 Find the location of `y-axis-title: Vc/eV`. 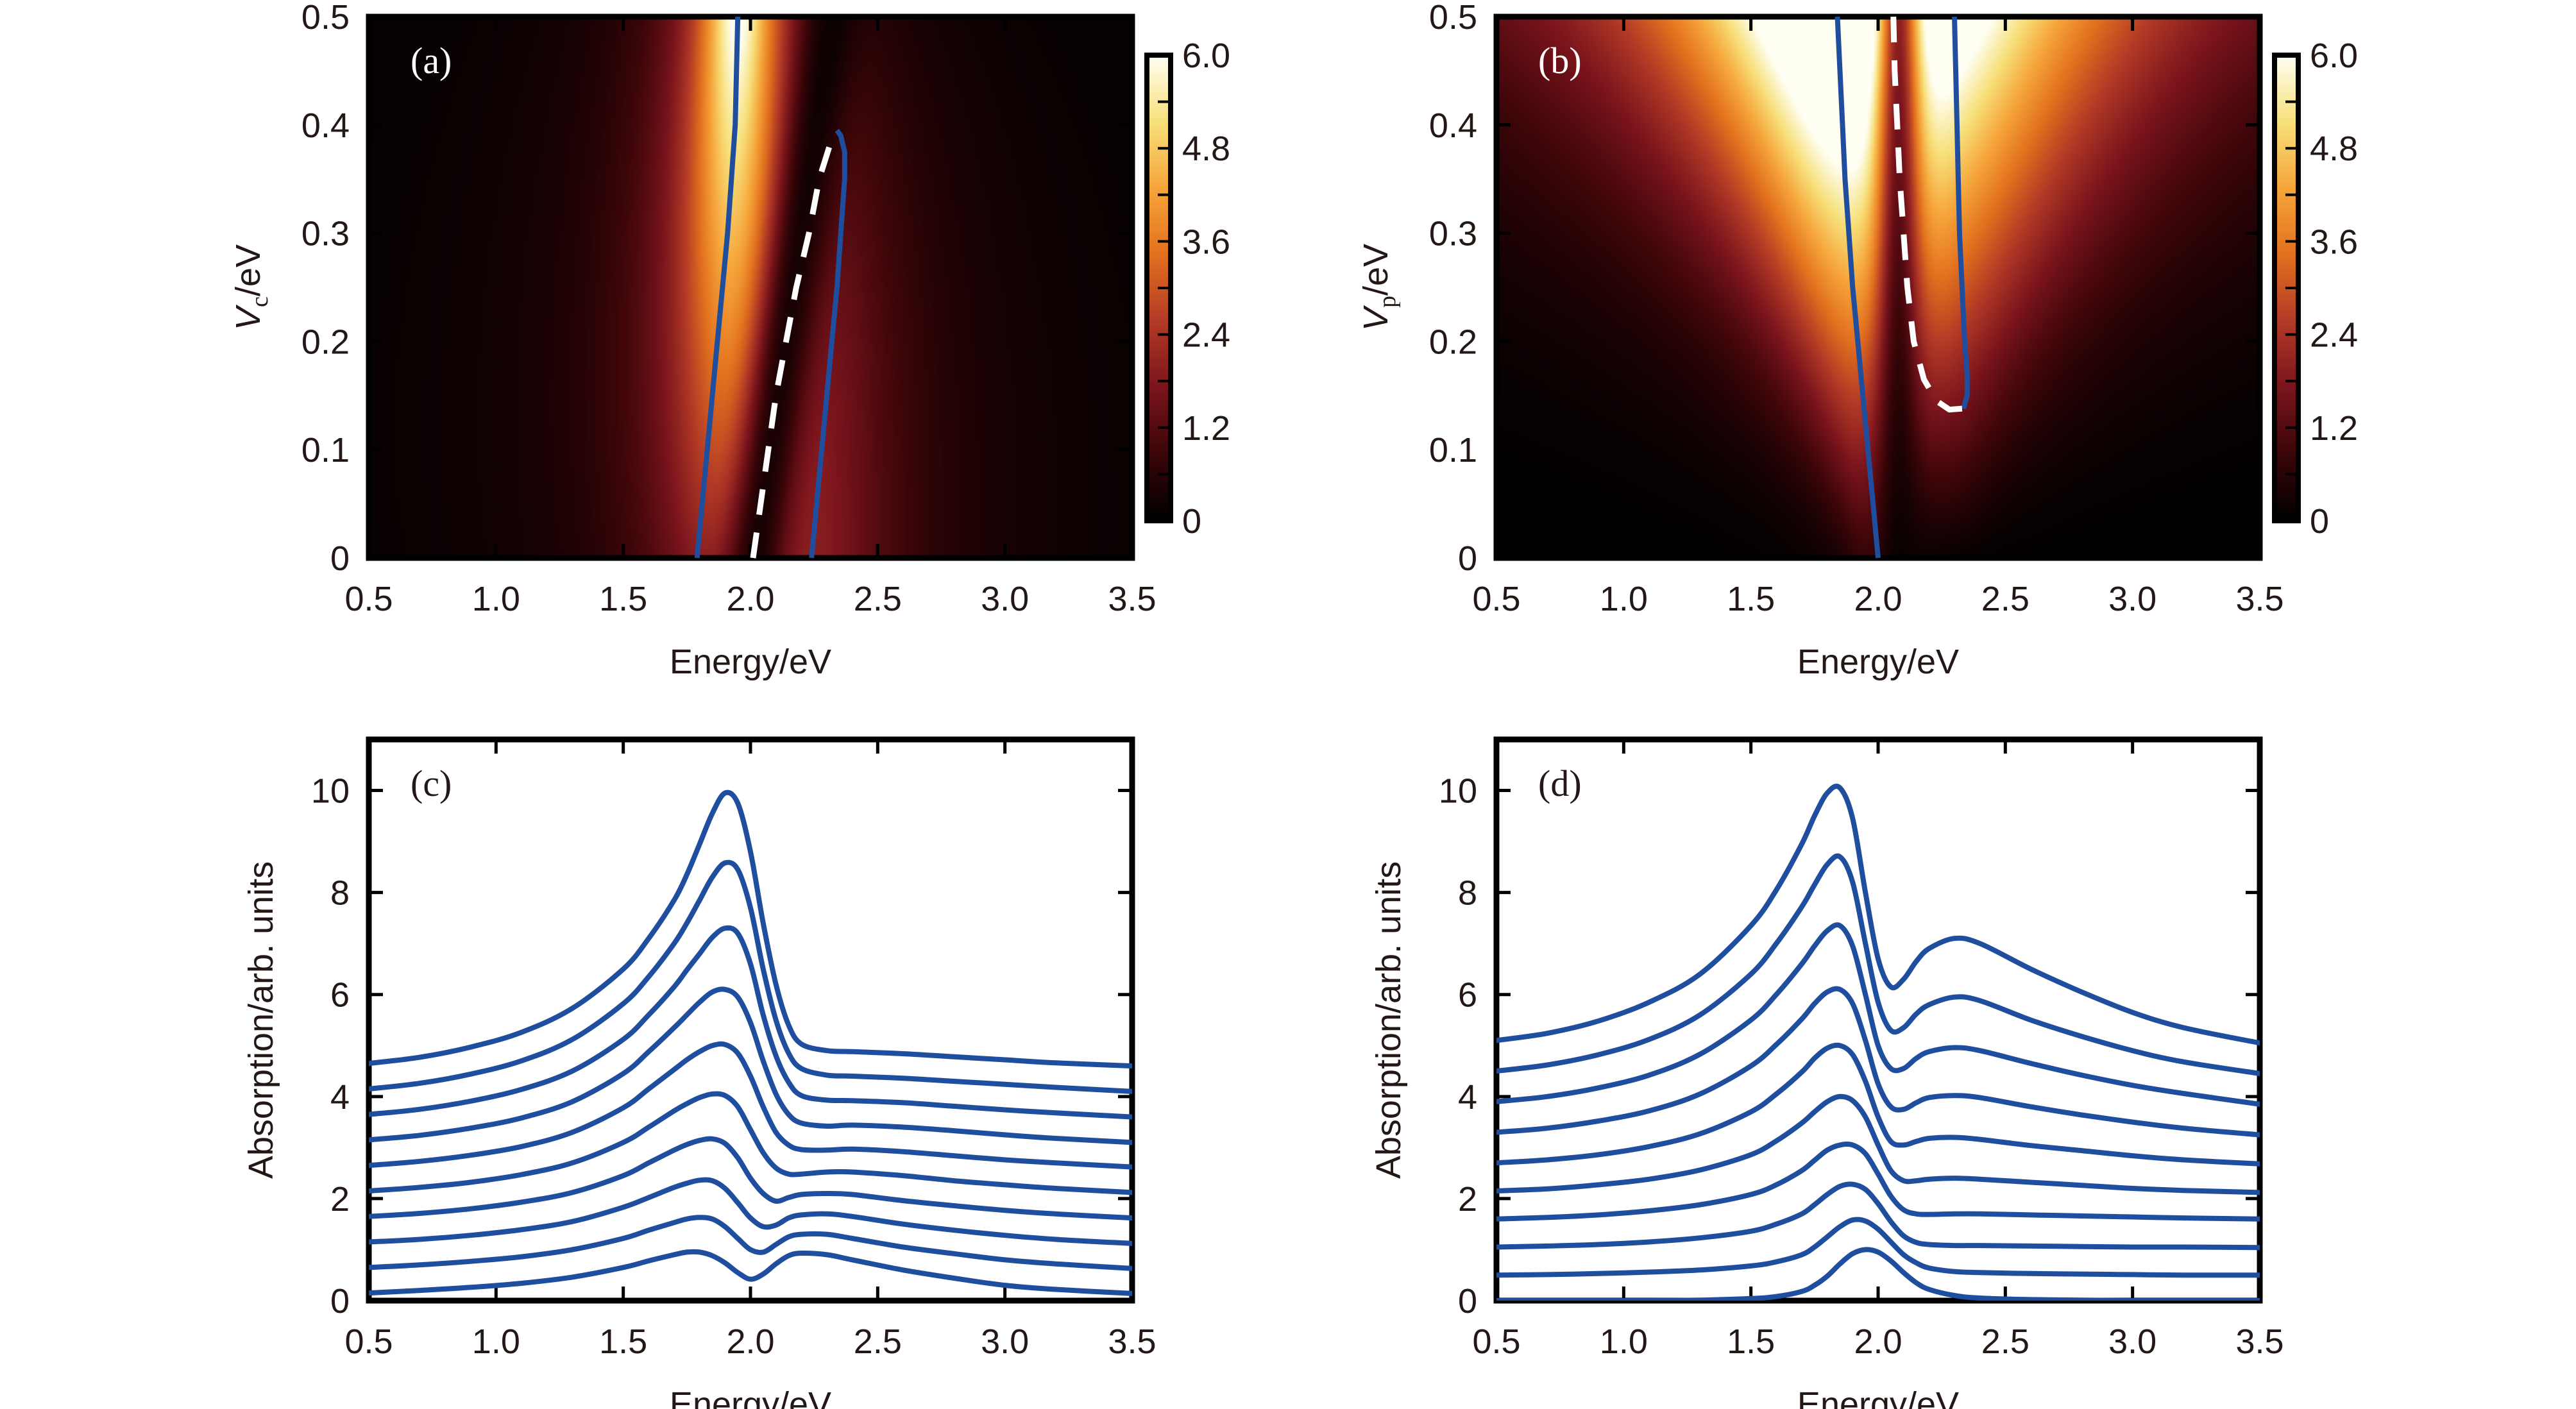

y-axis-title: Vc/eV is located at coordinates (251, 287).